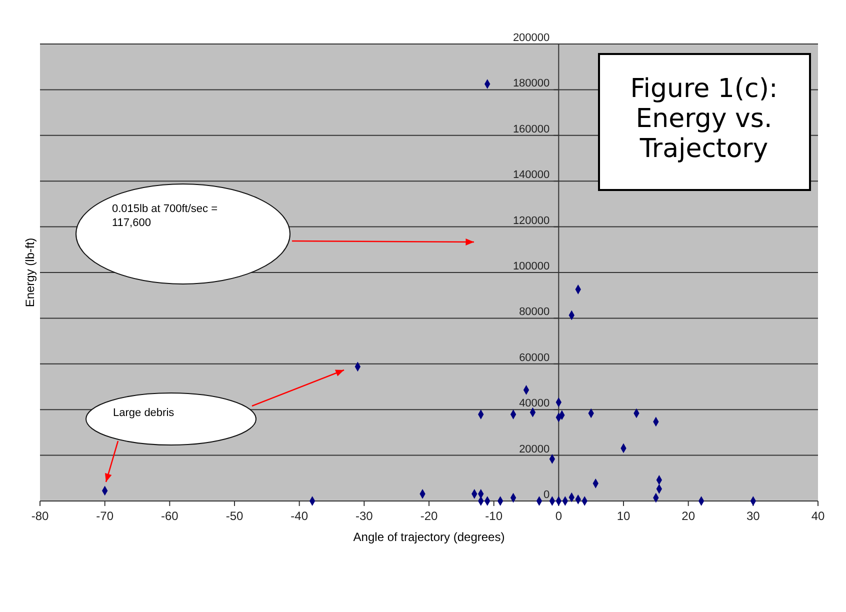  What do you see at coordinates (494, 516) in the screenshot?
I see `x-tick-label: -10` at bounding box center [494, 516].